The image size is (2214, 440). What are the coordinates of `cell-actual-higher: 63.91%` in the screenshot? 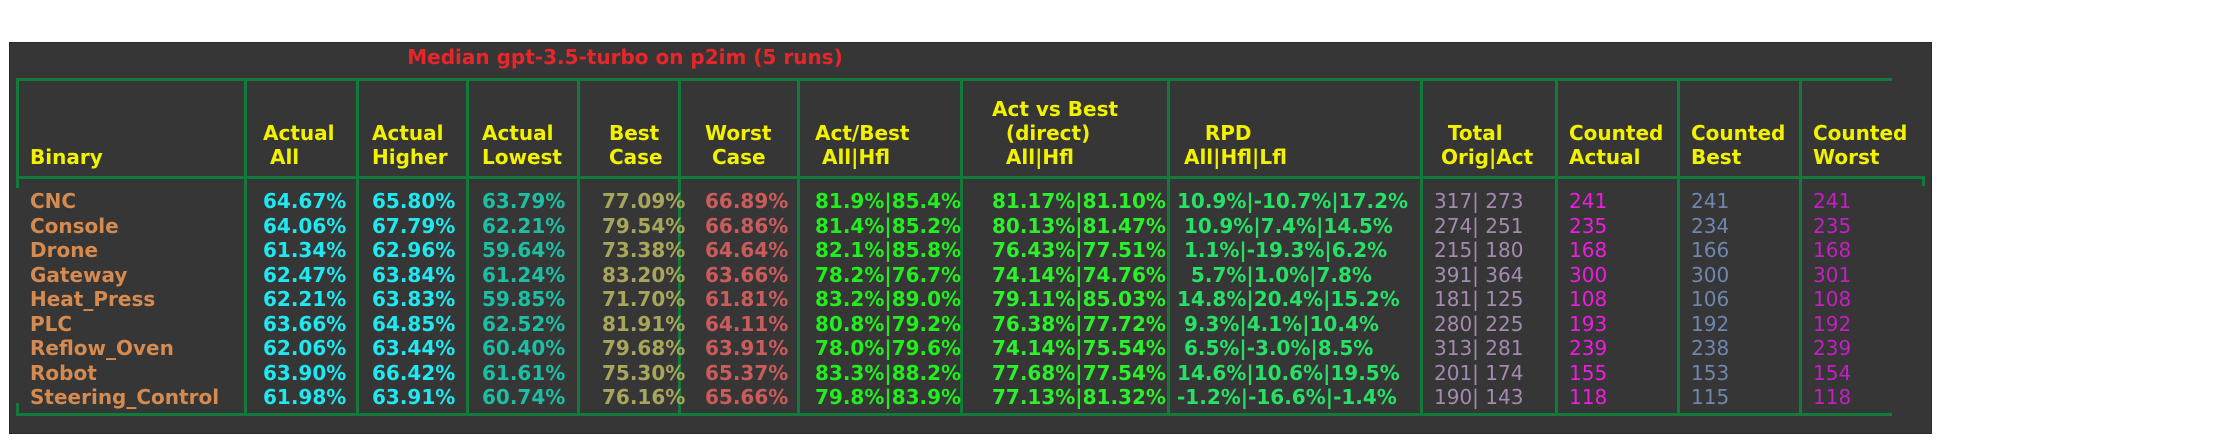 It's located at (414, 397).